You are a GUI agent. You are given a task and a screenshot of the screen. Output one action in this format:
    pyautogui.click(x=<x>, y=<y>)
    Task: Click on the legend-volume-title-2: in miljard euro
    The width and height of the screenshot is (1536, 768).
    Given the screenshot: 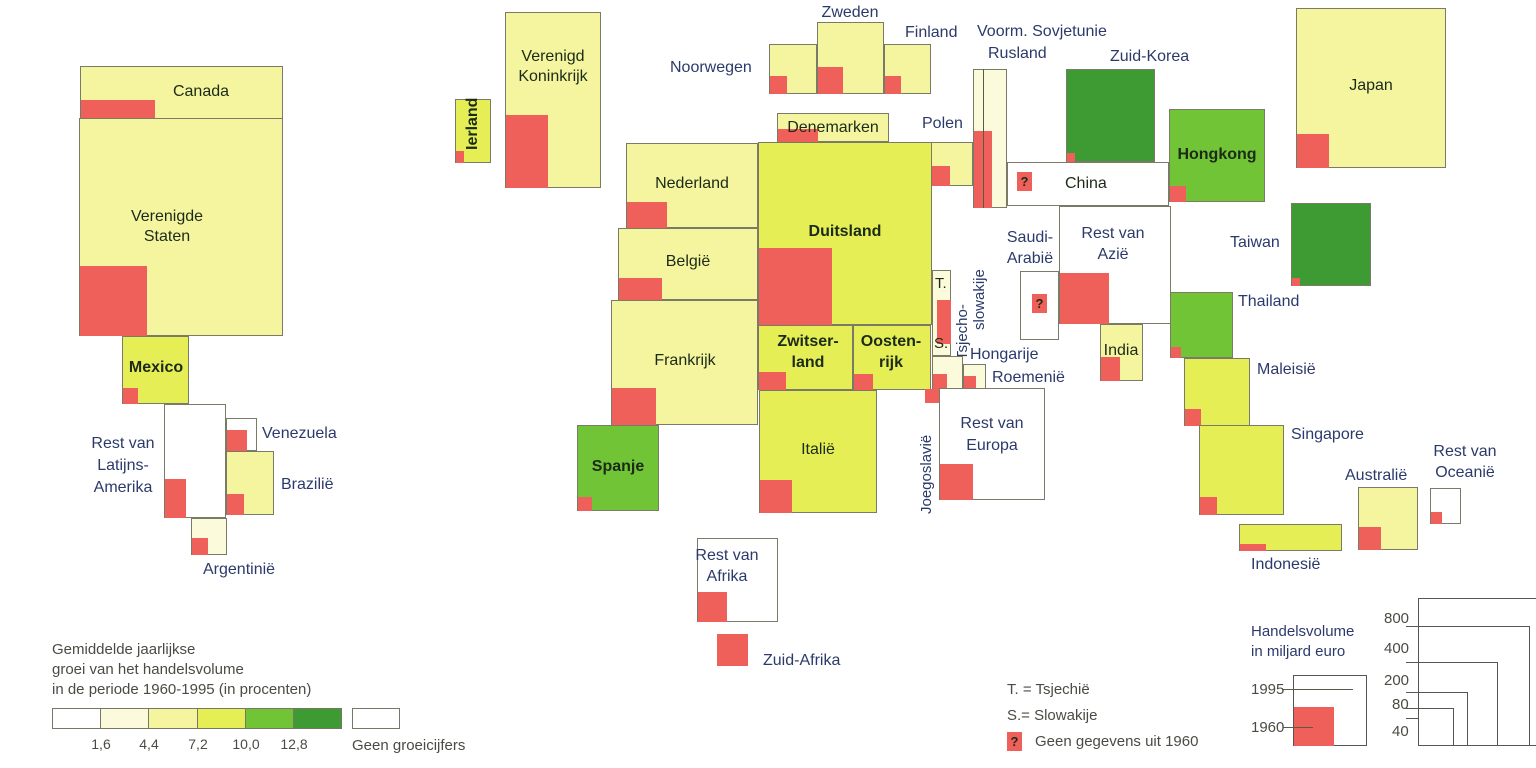 What is the action you would take?
    pyautogui.click(x=1298, y=651)
    